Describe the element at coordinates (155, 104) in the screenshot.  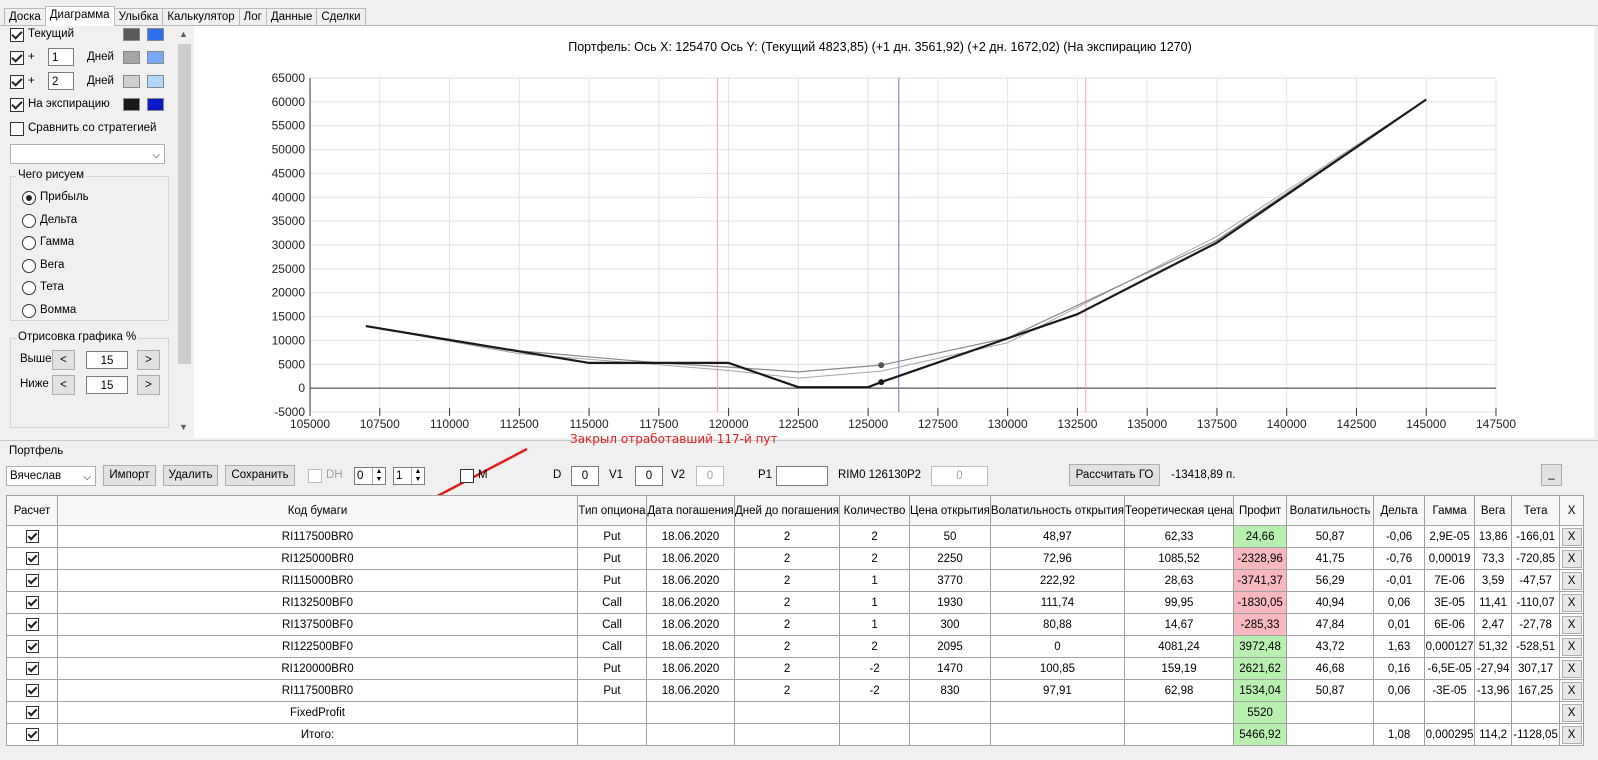
I see `expiry-color-swatch-alt` at that location.